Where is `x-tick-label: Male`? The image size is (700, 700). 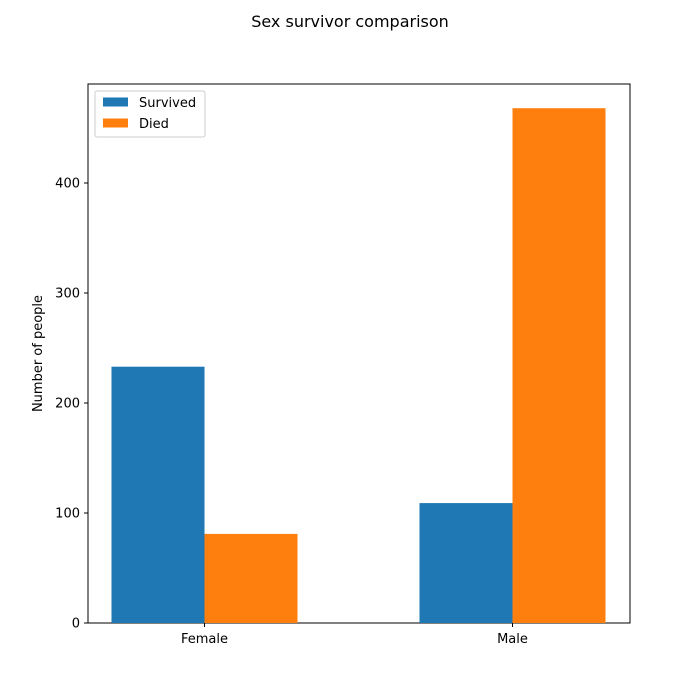 x-tick-label: Male is located at coordinates (512, 639).